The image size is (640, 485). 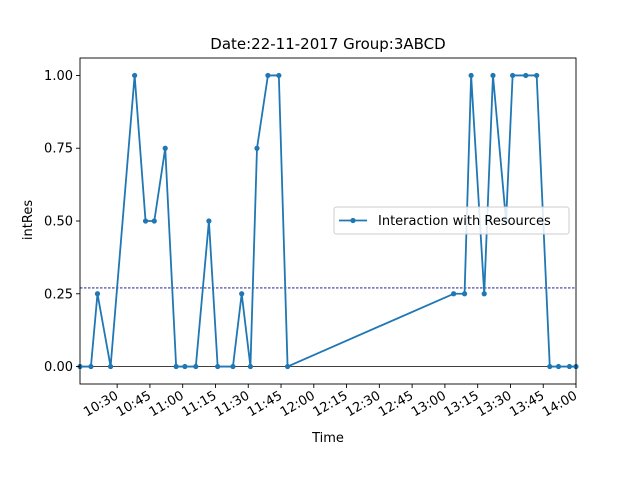 I want to click on x-tick-label: 13:30, so click(x=495, y=404).